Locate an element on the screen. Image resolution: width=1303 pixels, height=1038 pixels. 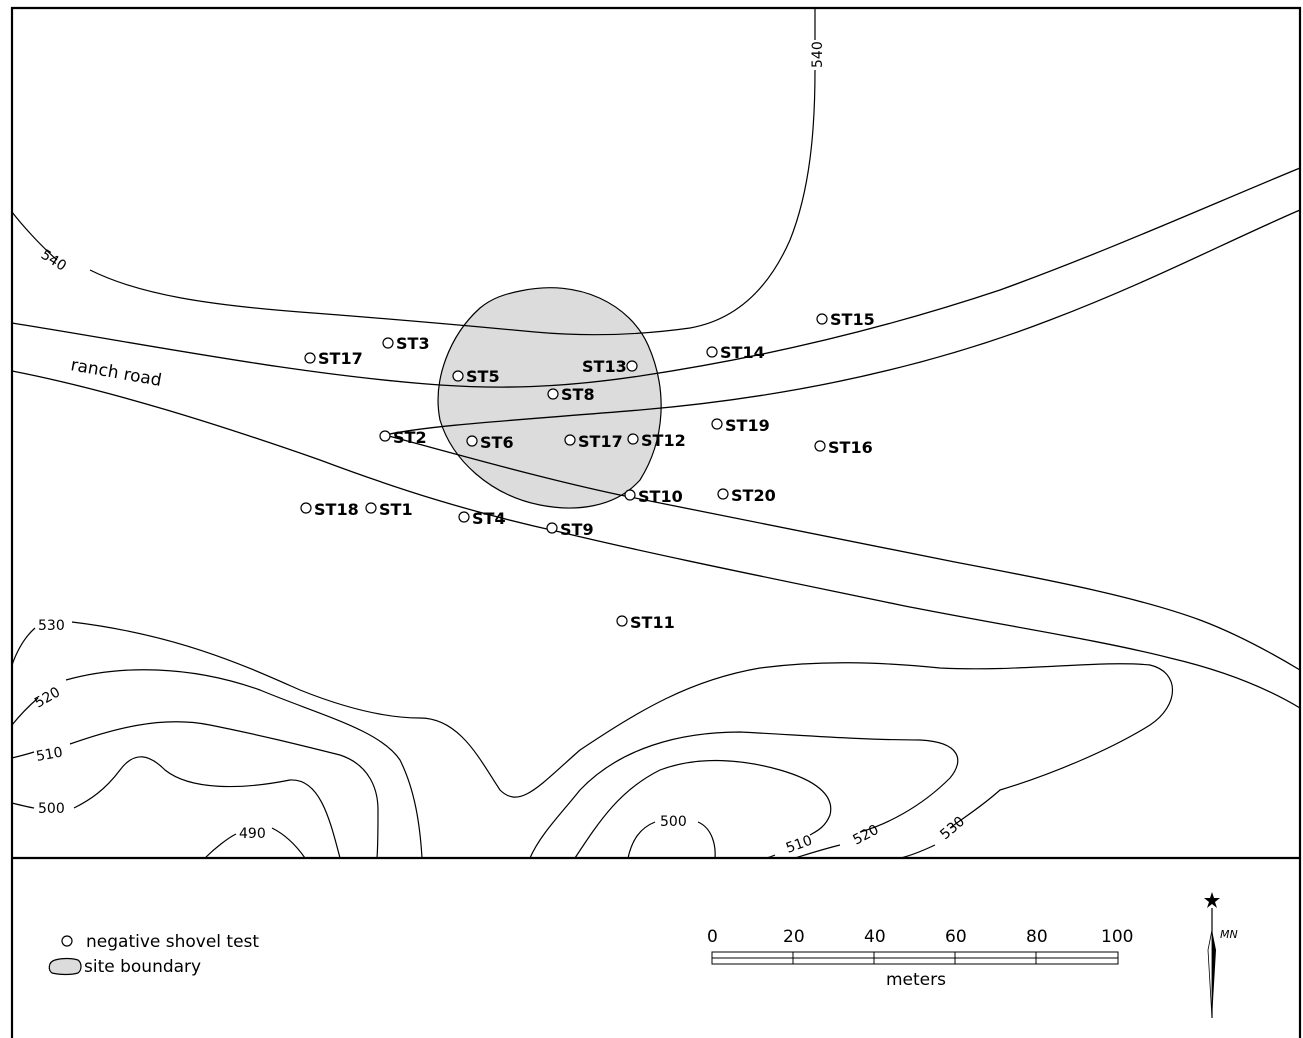
shovel-test-st8: ST8 is located at coordinates (571, 394).